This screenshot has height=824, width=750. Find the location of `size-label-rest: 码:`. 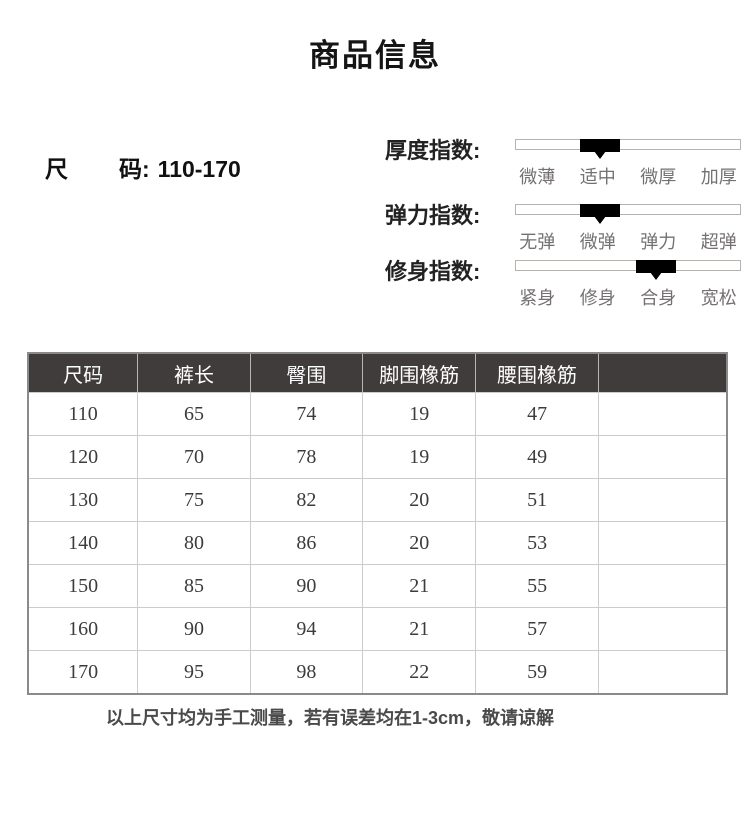

size-label-rest: 码: is located at coordinates (134, 169).